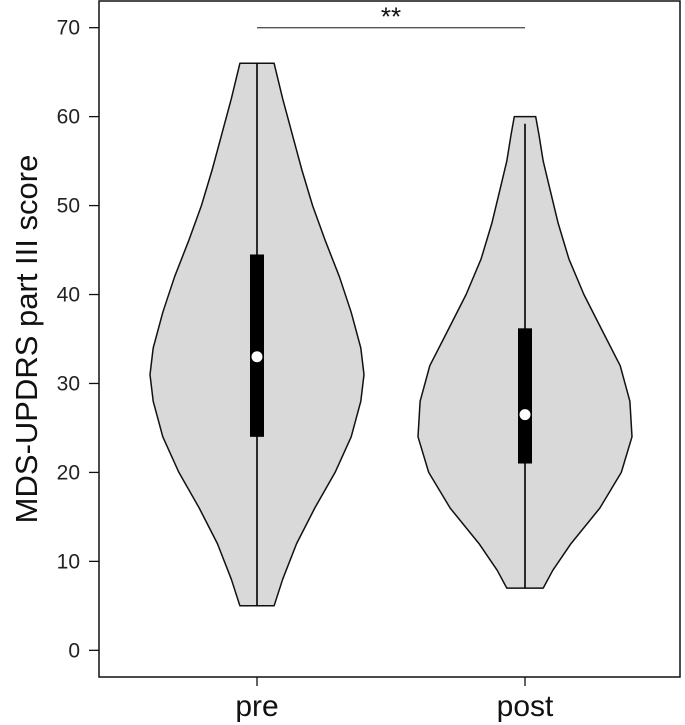  I want to click on y-axis-title: MDS-UPDRS part III score, so click(26, 339).